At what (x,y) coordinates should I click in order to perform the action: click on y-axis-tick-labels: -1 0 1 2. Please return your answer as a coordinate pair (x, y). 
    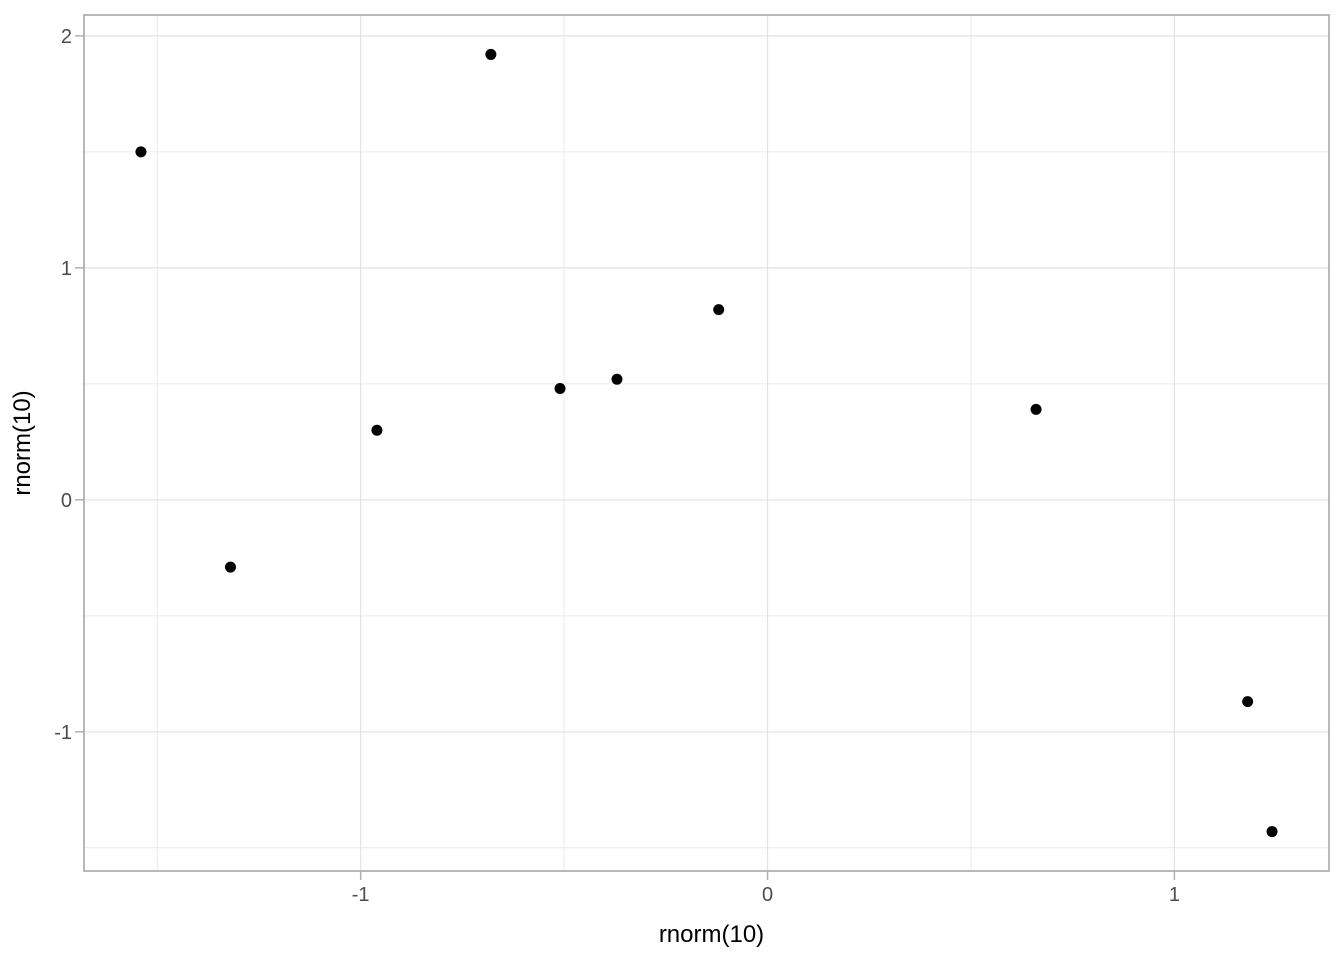
    Looking at the image, I should click on (63, 385).